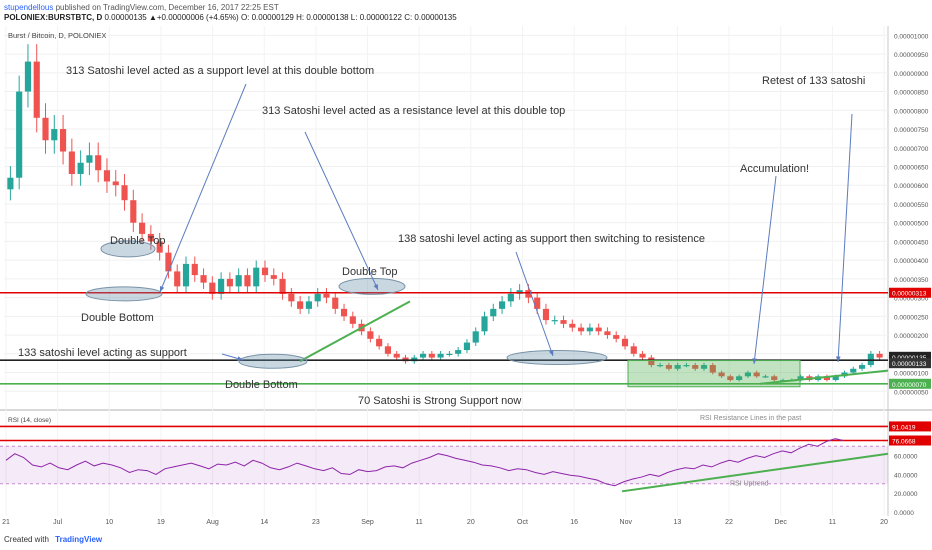 Image resolution: width=932 pixels, height=550 pixels. I want to click on created-with-text: Created with, so click(26, 539).